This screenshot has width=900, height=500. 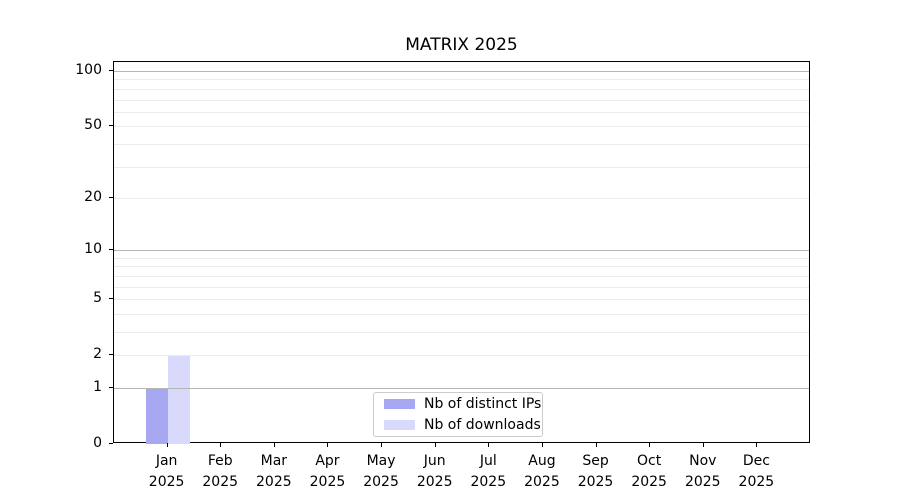 What do you see at coordinates (156, 415) in the screenshot?
I see `bar-nb-of-distinct-ips-jan` at bounding box center [156, 415].